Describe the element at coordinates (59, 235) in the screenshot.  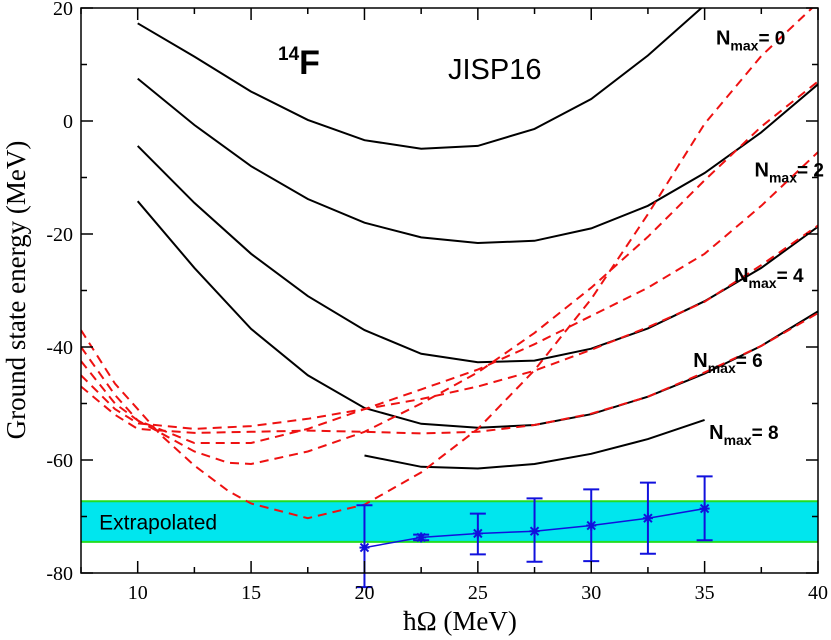
I see `y-tick-label: -20` at that location.